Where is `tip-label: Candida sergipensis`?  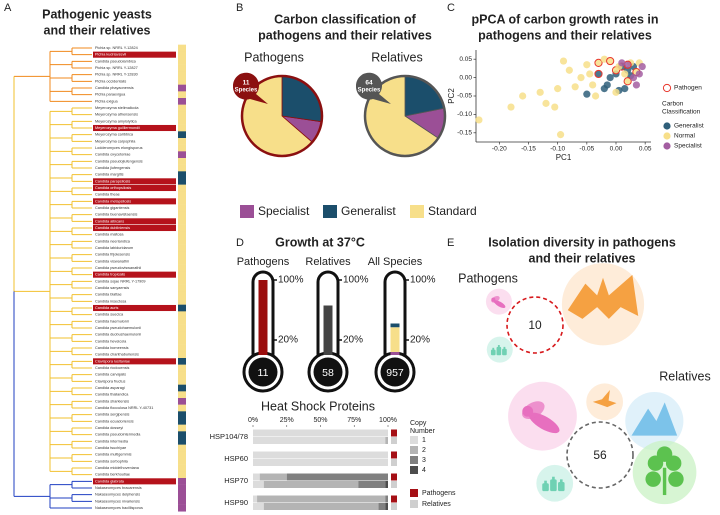 tip-label: Candida sergipensis is located at coordinates (112, 415).